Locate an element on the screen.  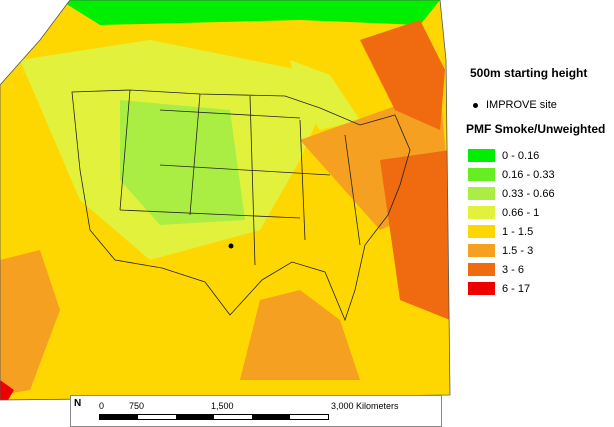
legend-item: 0.33 - 0.66 is located at coordinates (511, 193).